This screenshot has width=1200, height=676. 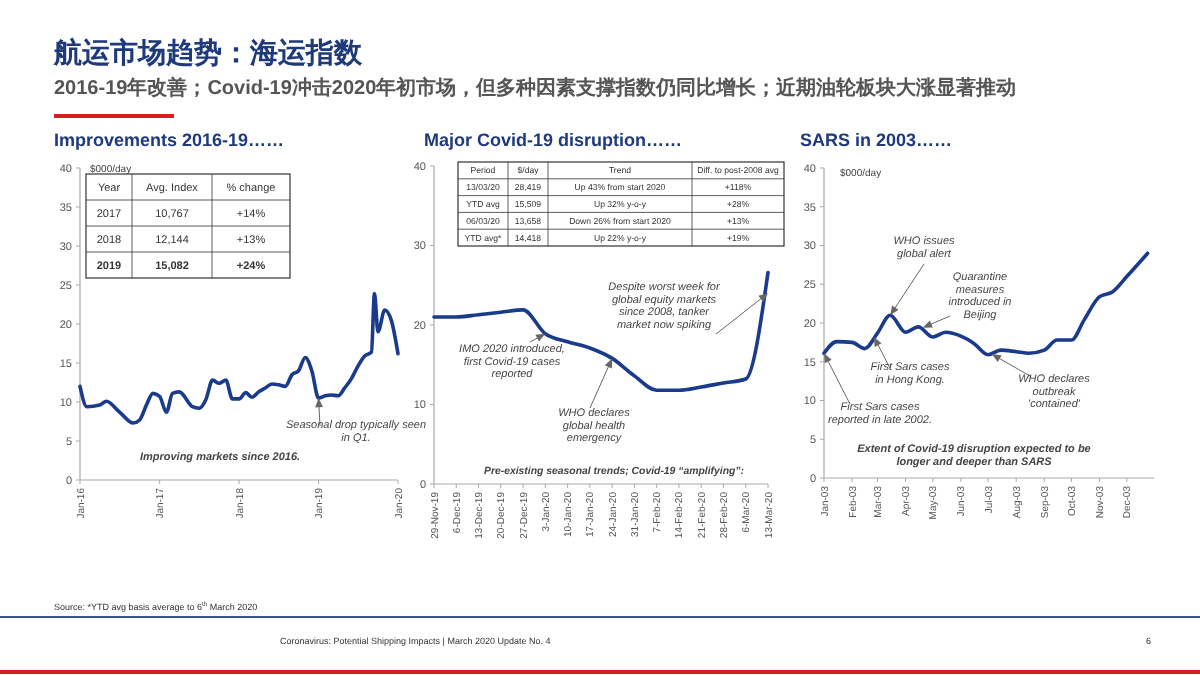 What do you see at coordinates (208, 52) in the screenshot?
I see `text: 航运市场趋势：海运指数` at bounding box center [208, 52].